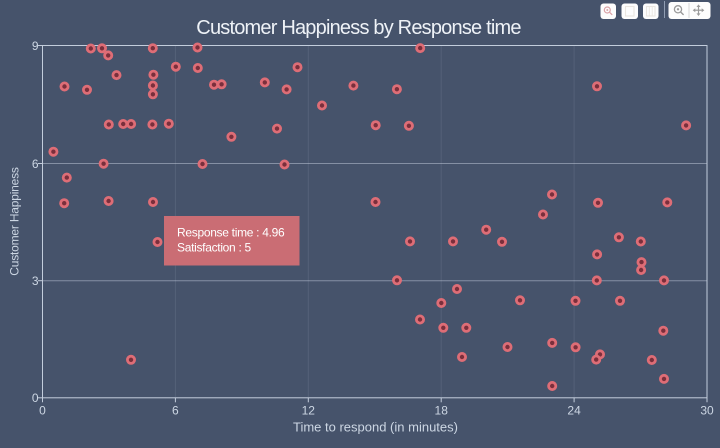  I want to click on svg-text: Response time : 4.96, so click(231, 233).